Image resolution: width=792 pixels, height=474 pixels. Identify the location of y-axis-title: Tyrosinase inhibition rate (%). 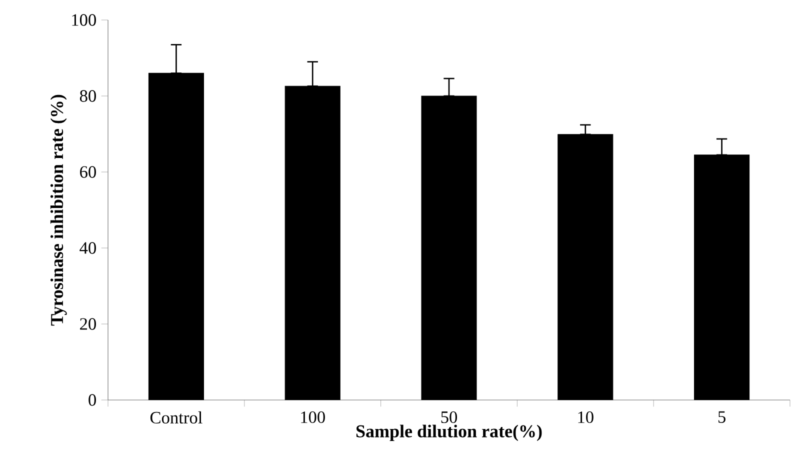
(58, 210).